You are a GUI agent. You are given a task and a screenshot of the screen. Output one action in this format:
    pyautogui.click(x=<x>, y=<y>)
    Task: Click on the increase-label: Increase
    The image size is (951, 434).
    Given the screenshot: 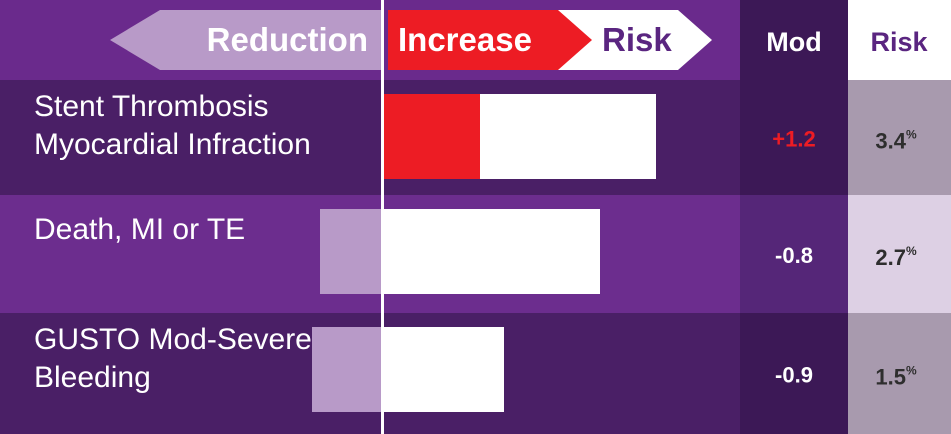 What is the action you would take?
    pyautogui.click(x=465, y=39)
    